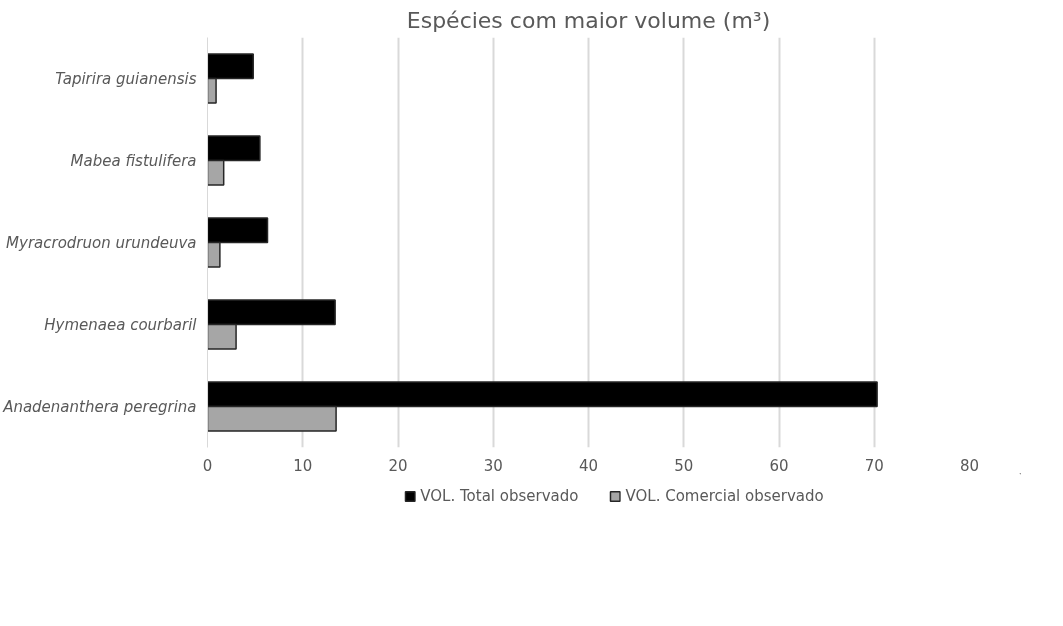 The image size is (1063, 626). Describe the element at coordinates (779, 465) in the screenshot. I see `x-tick-label: 60` at that location.